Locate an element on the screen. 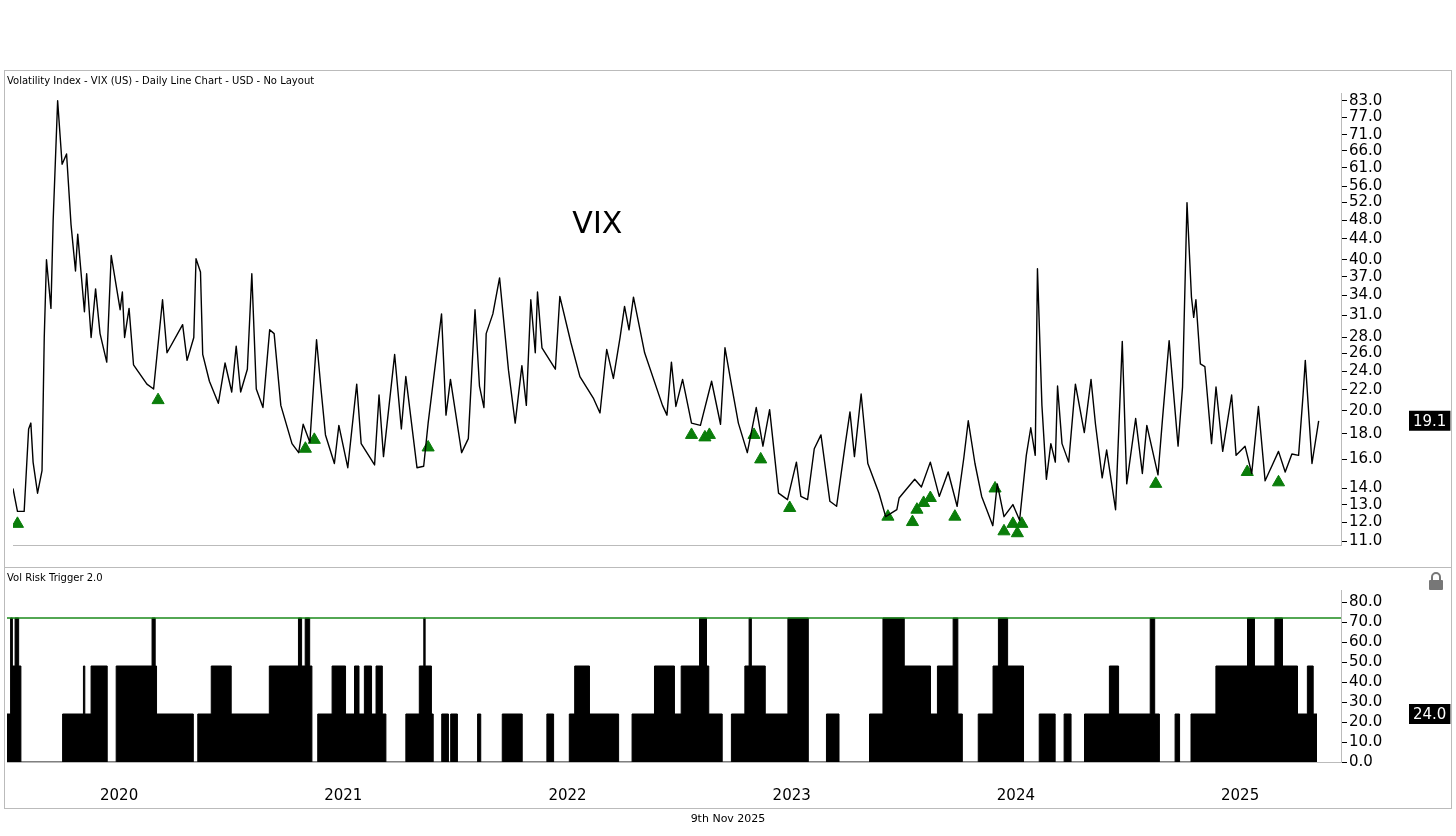 Image resolution: width=1456 pixels, height=836 pixels. y-tick-label: 44.0 is located at coordinates (1366, 237).